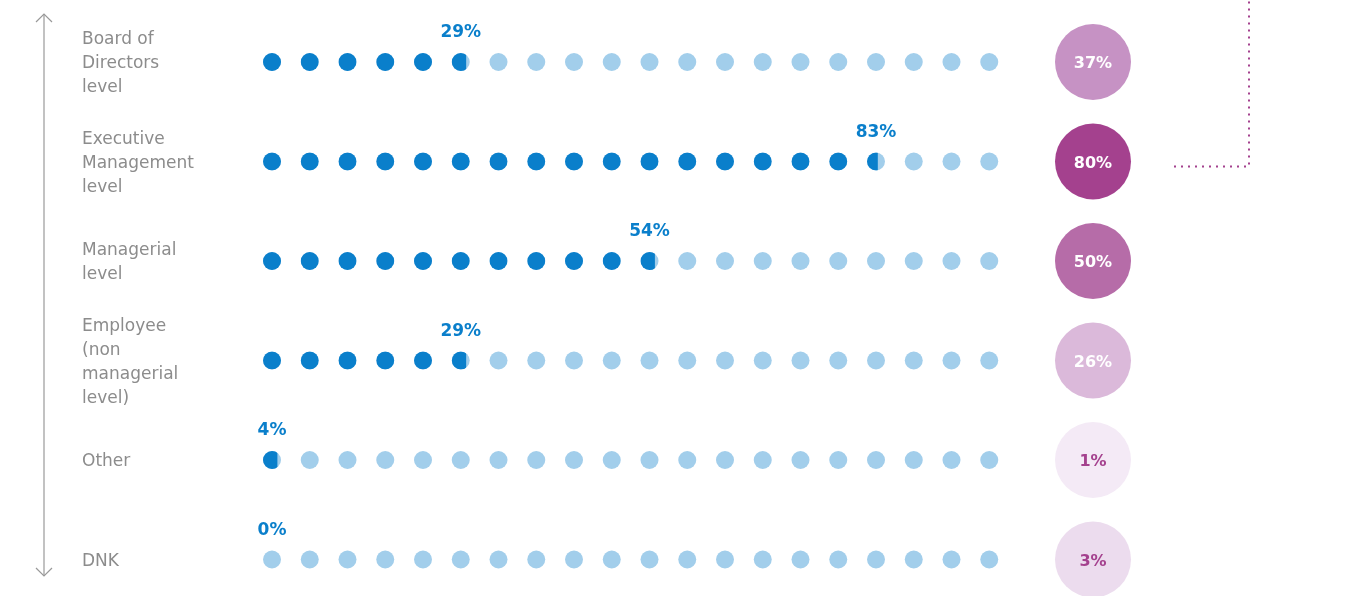  Describe the element at coordinates (272, 528) in the screenshot. I see `data-label: 0%` at that location.